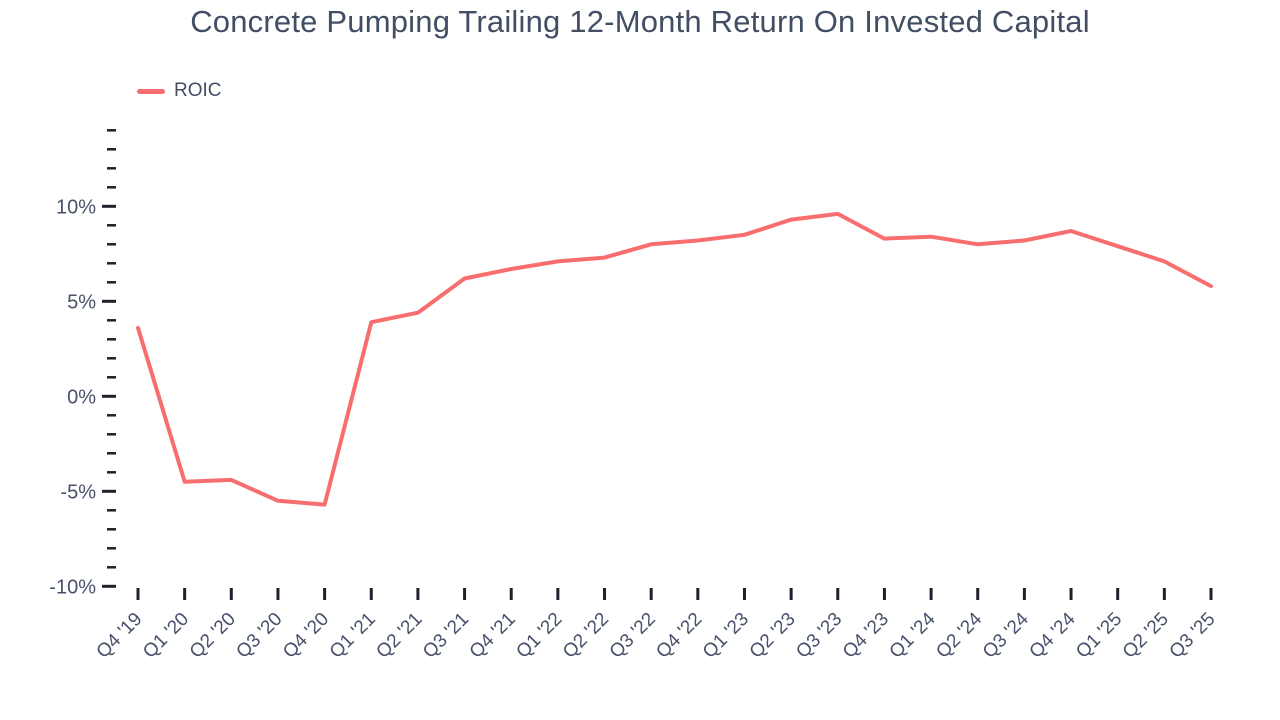 This screenshot has width=1280, height=720. Describe the element at coordinates (1006, 635) in the screenshot. I see `x-axis-tick-label: Q3 '24` at that location.